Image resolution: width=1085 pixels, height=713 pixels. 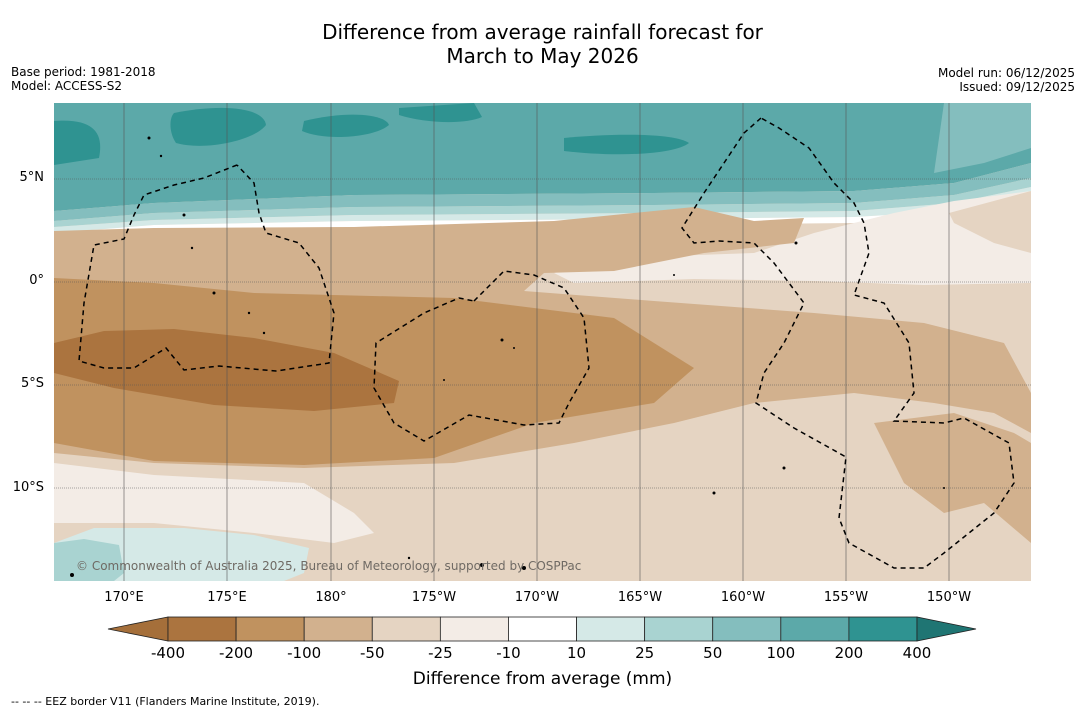 What do you see at coordinates (542, 679) in the screenshot?
I see `colorbar-label: Difference from average (mm)` at bounding box center [542, 679].